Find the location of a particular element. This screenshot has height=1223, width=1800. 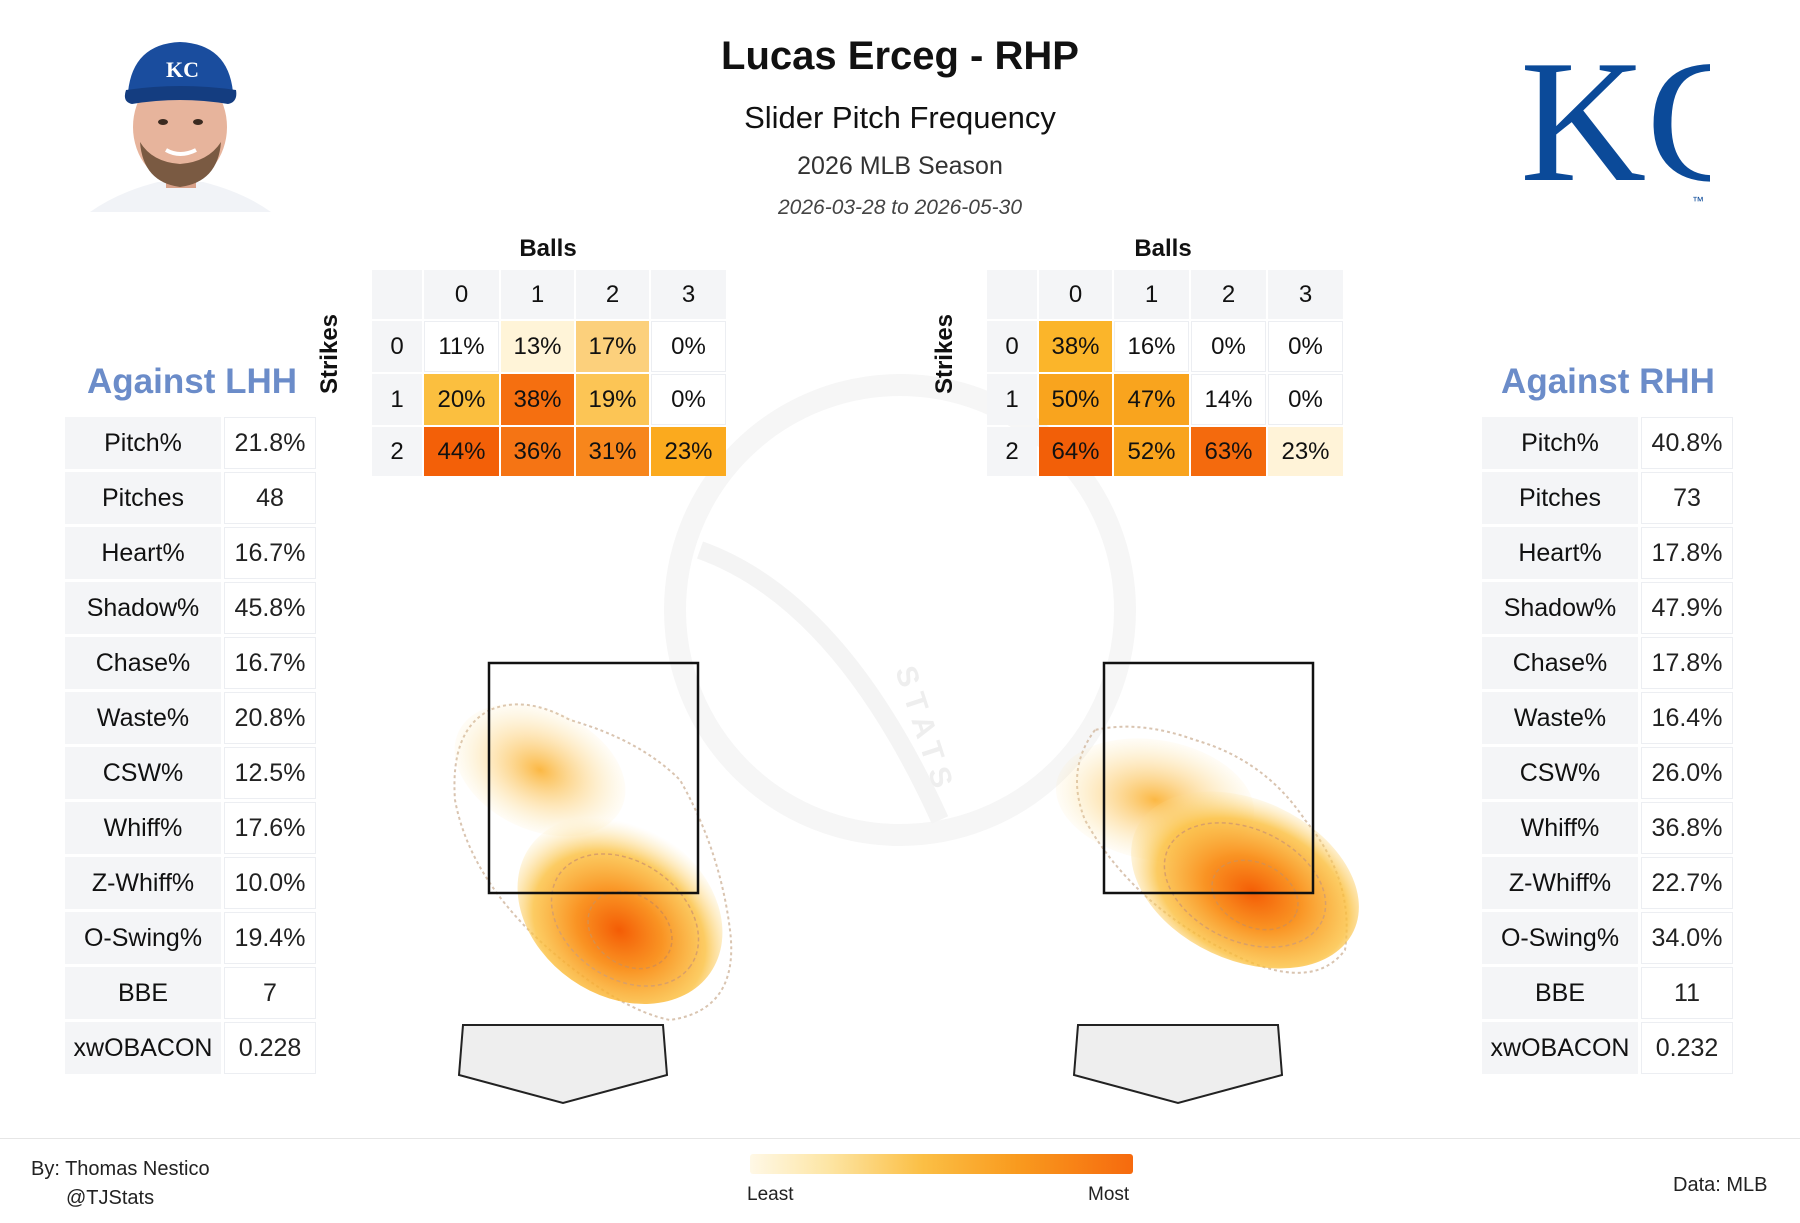

footer-source: Data: MLB is located at coordinates (1720, 1185).